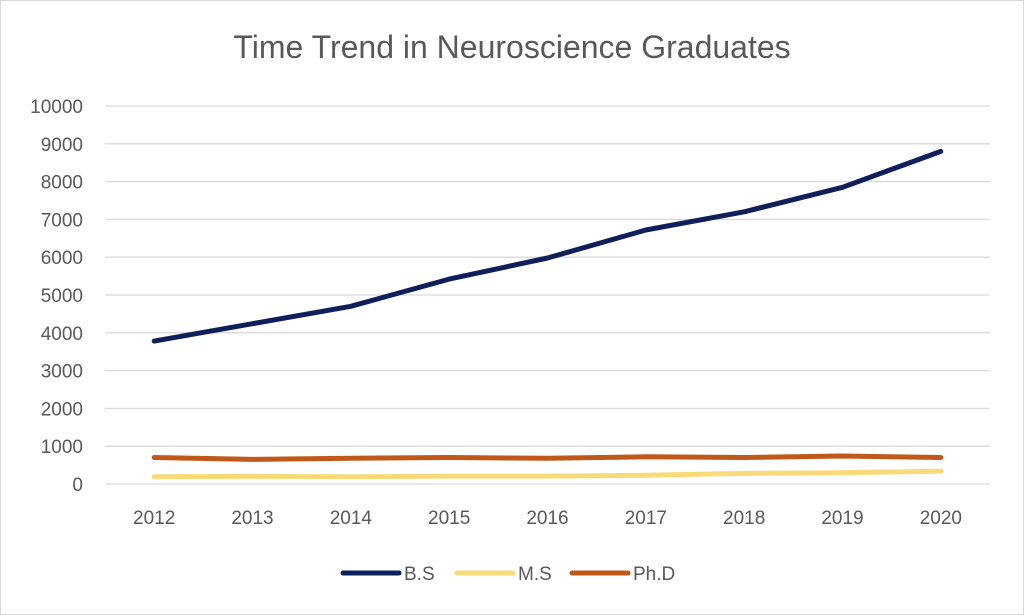 Image resolution: width=1024 pixels, height=615 pixels. I want to click on x-tick-label: 2014, so click(351, 518).